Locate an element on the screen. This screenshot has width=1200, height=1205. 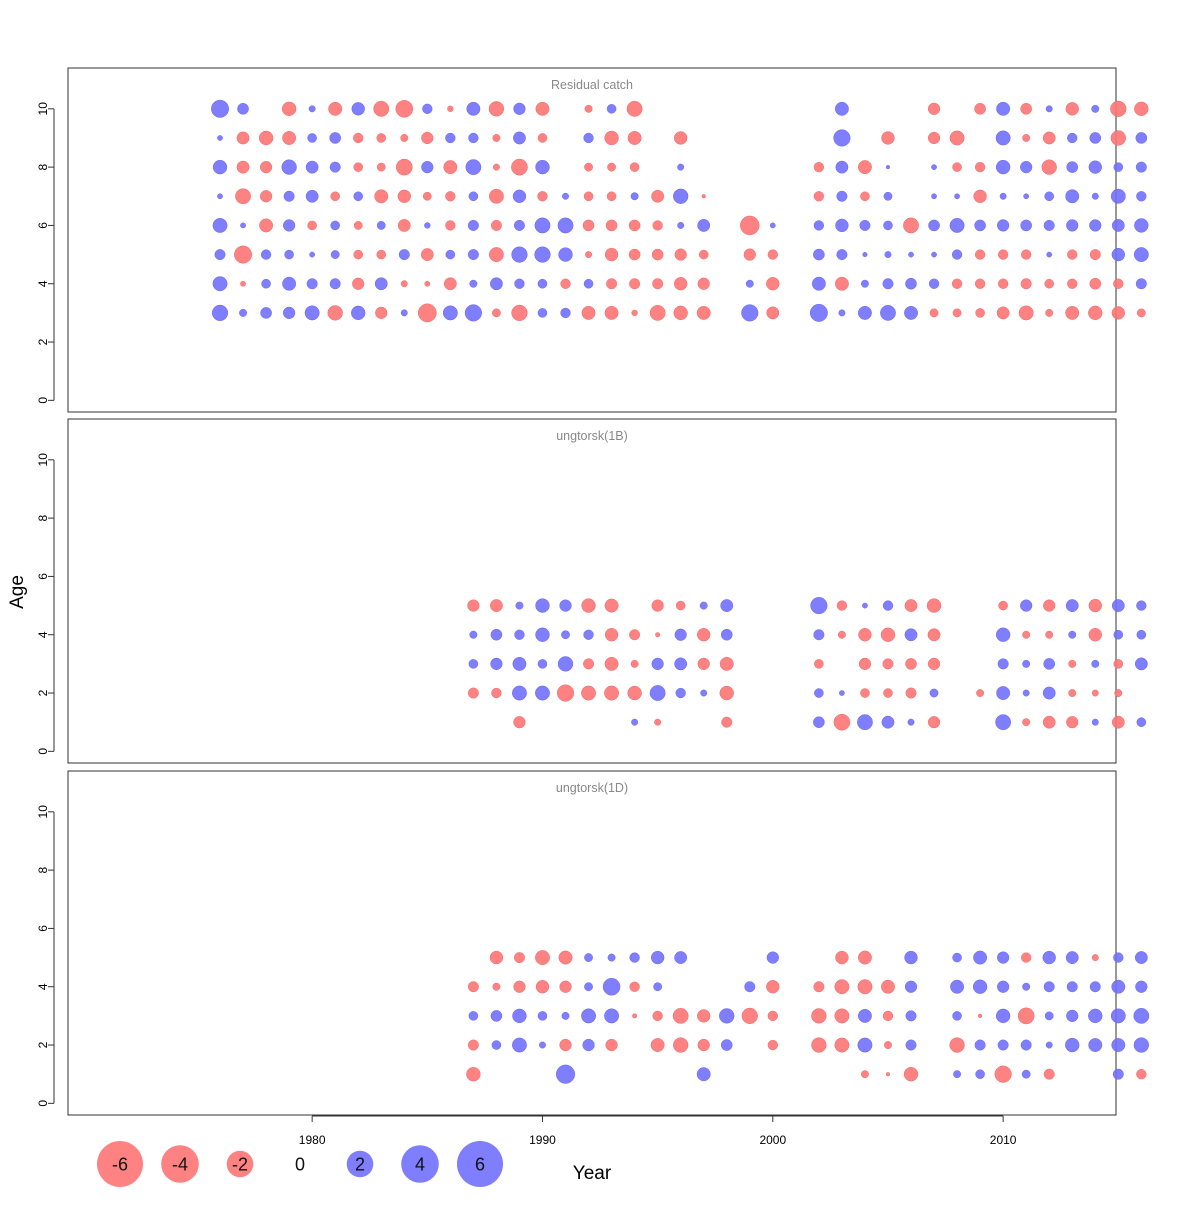
legend-label: 0 is located at coordinates (300, 1165).